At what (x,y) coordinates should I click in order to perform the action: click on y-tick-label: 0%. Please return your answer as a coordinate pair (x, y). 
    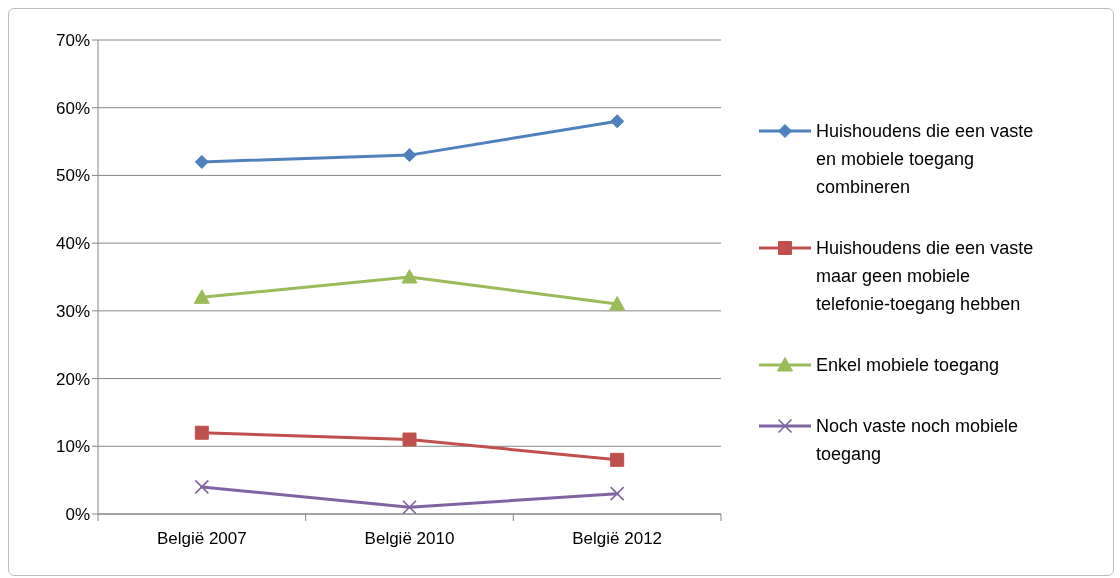
    Looking at the image, I should click on (77, 515).